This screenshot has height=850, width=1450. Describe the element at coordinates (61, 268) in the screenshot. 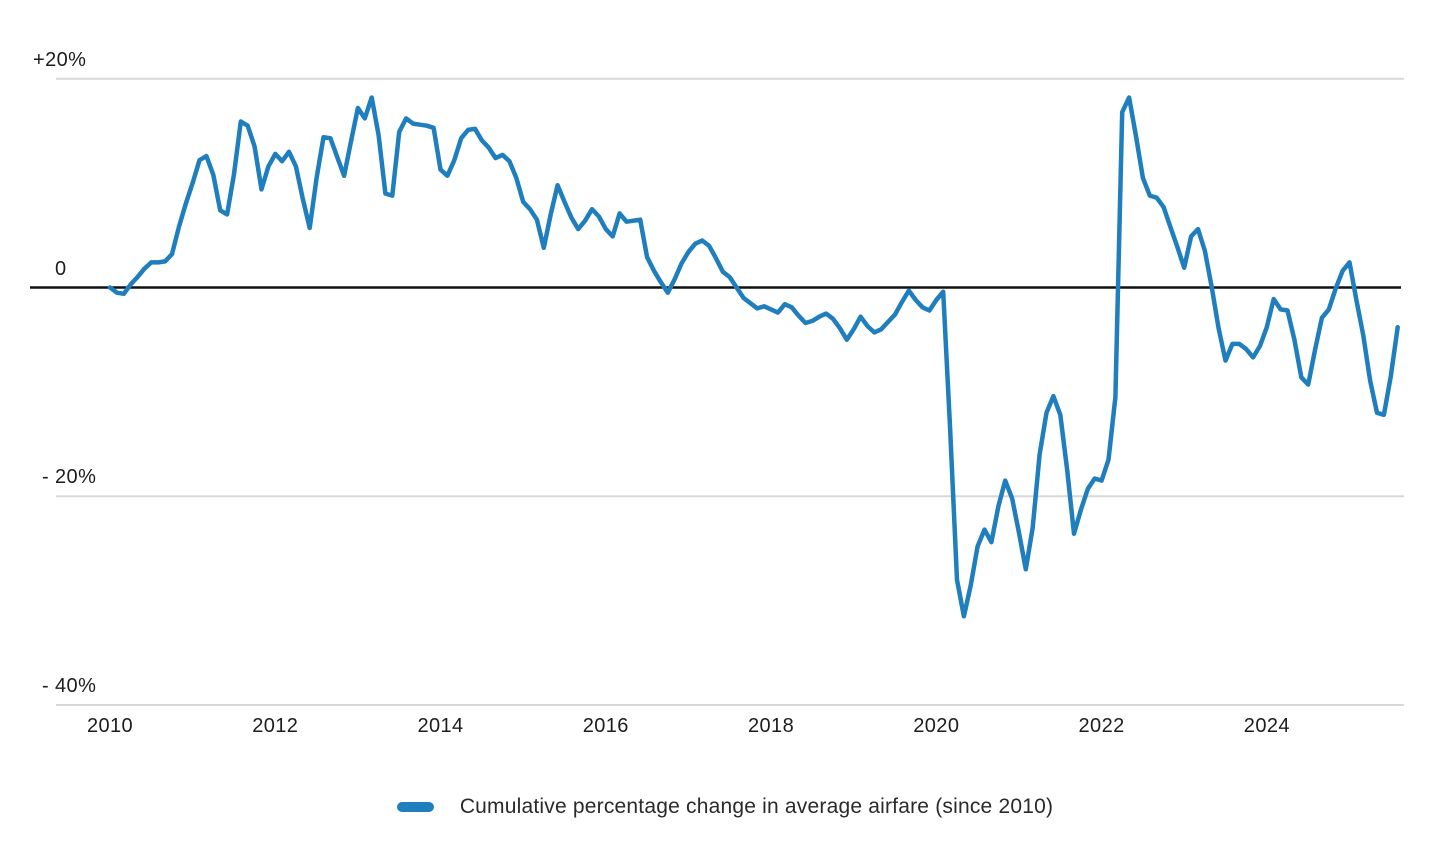

I see `y-axis-label: 0` at that location.